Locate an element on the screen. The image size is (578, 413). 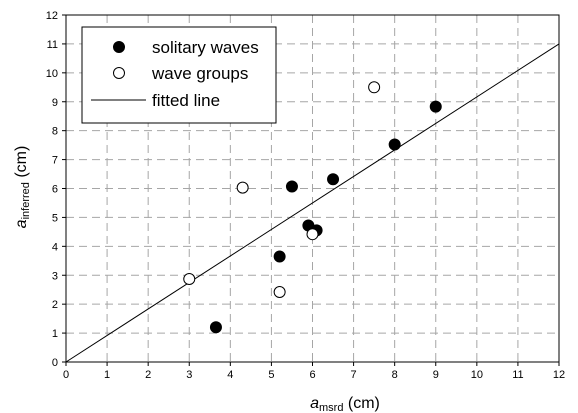
legend-wavegroups-marker is located at coordinates (119, 73).